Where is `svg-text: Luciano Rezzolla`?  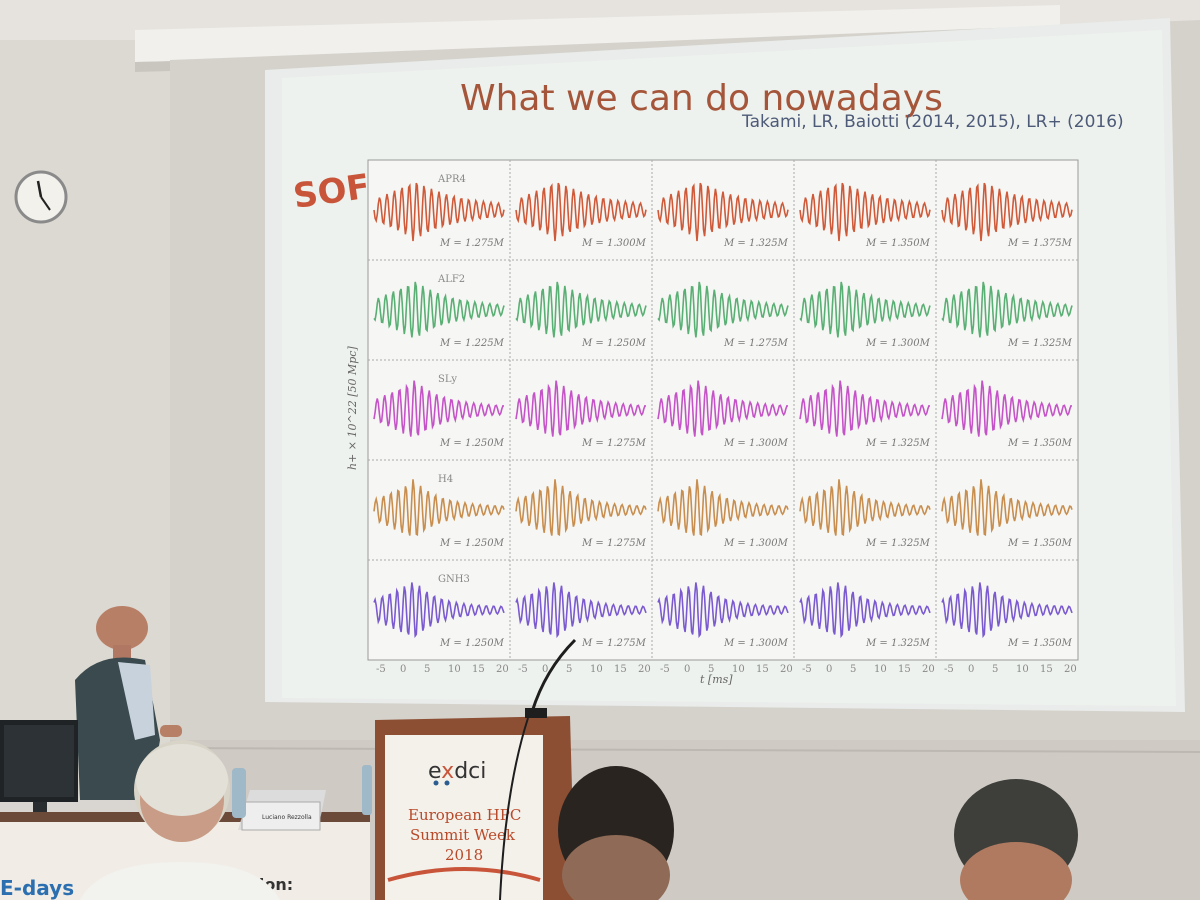 svg-text: Luciano Rezzolla is located at coordinates (287, 817).